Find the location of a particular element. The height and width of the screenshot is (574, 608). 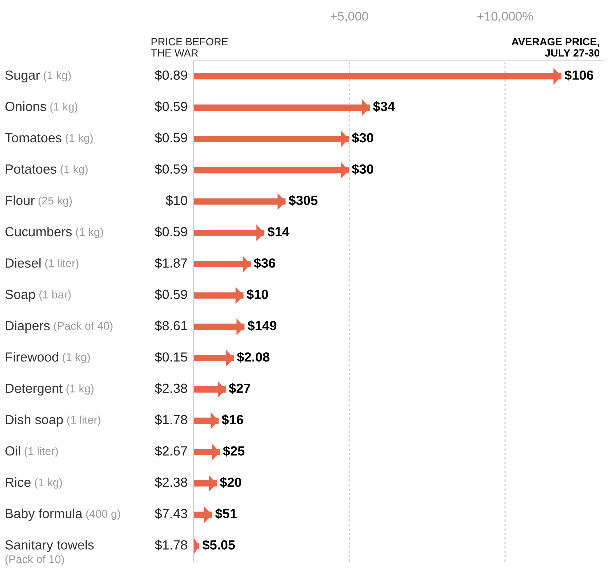

text: $0.15 is located at coordinates (171, 357).